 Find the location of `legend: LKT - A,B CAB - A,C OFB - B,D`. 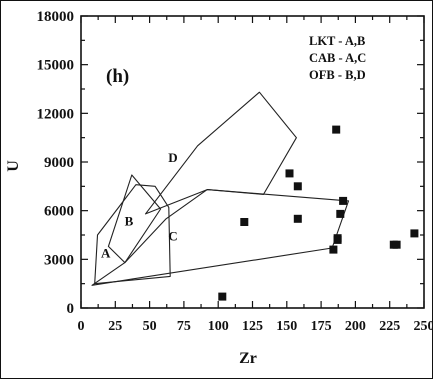

legend: LKT - A,B CAB - A,C OFB - B,D is located at coordinates (337, 58).